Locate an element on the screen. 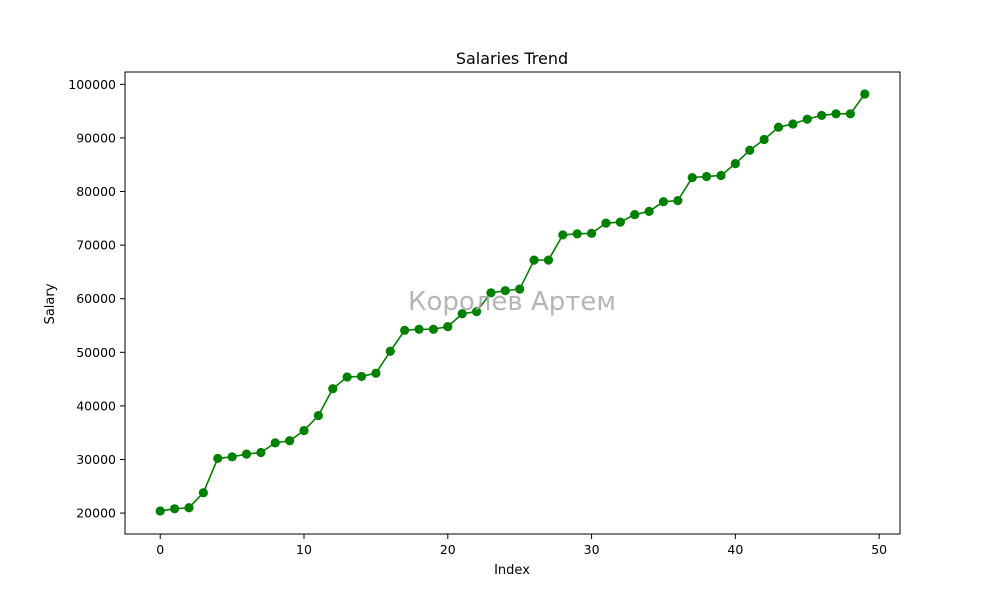  x-tick-label: 10 is located at coordinates (304, 549).